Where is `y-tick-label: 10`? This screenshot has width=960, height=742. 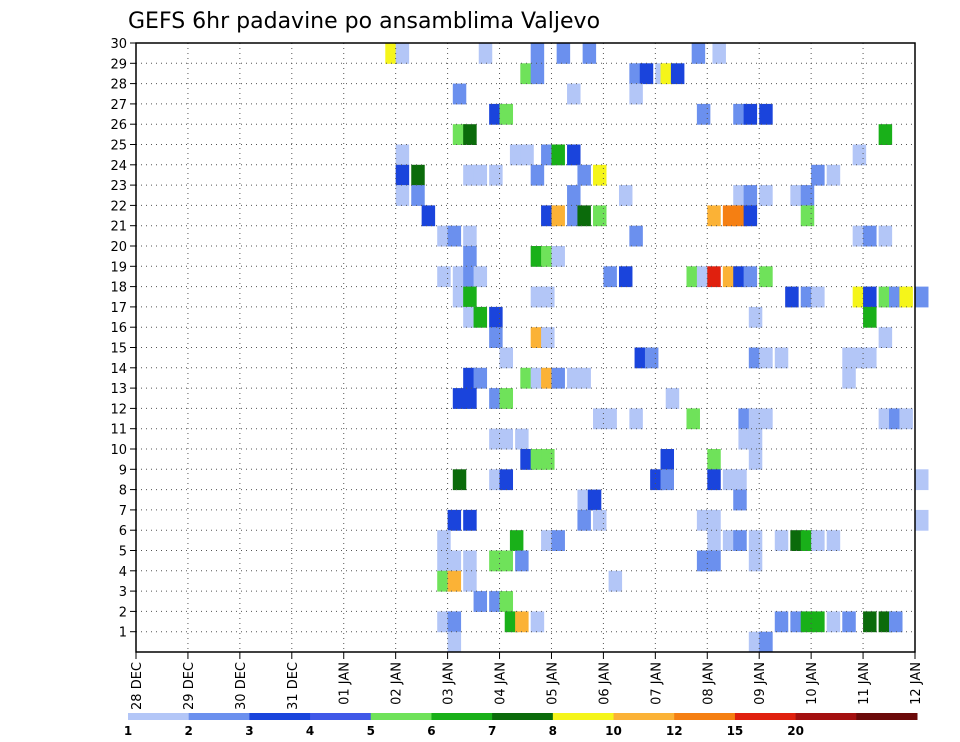 y-tick-label: 10 is located at coordinates (118, 450).